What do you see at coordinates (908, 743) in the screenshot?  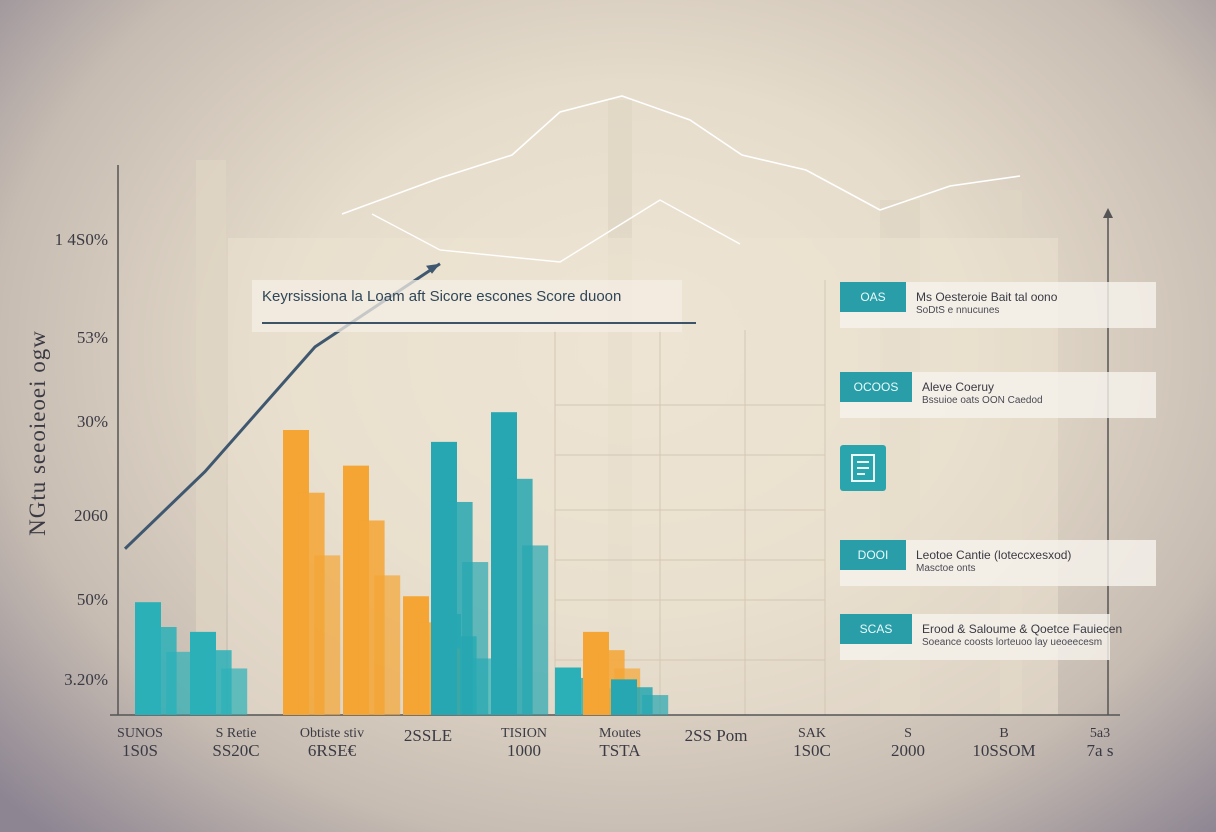 I see `x-category-label: S 2000` at bounding box center [908, 743].